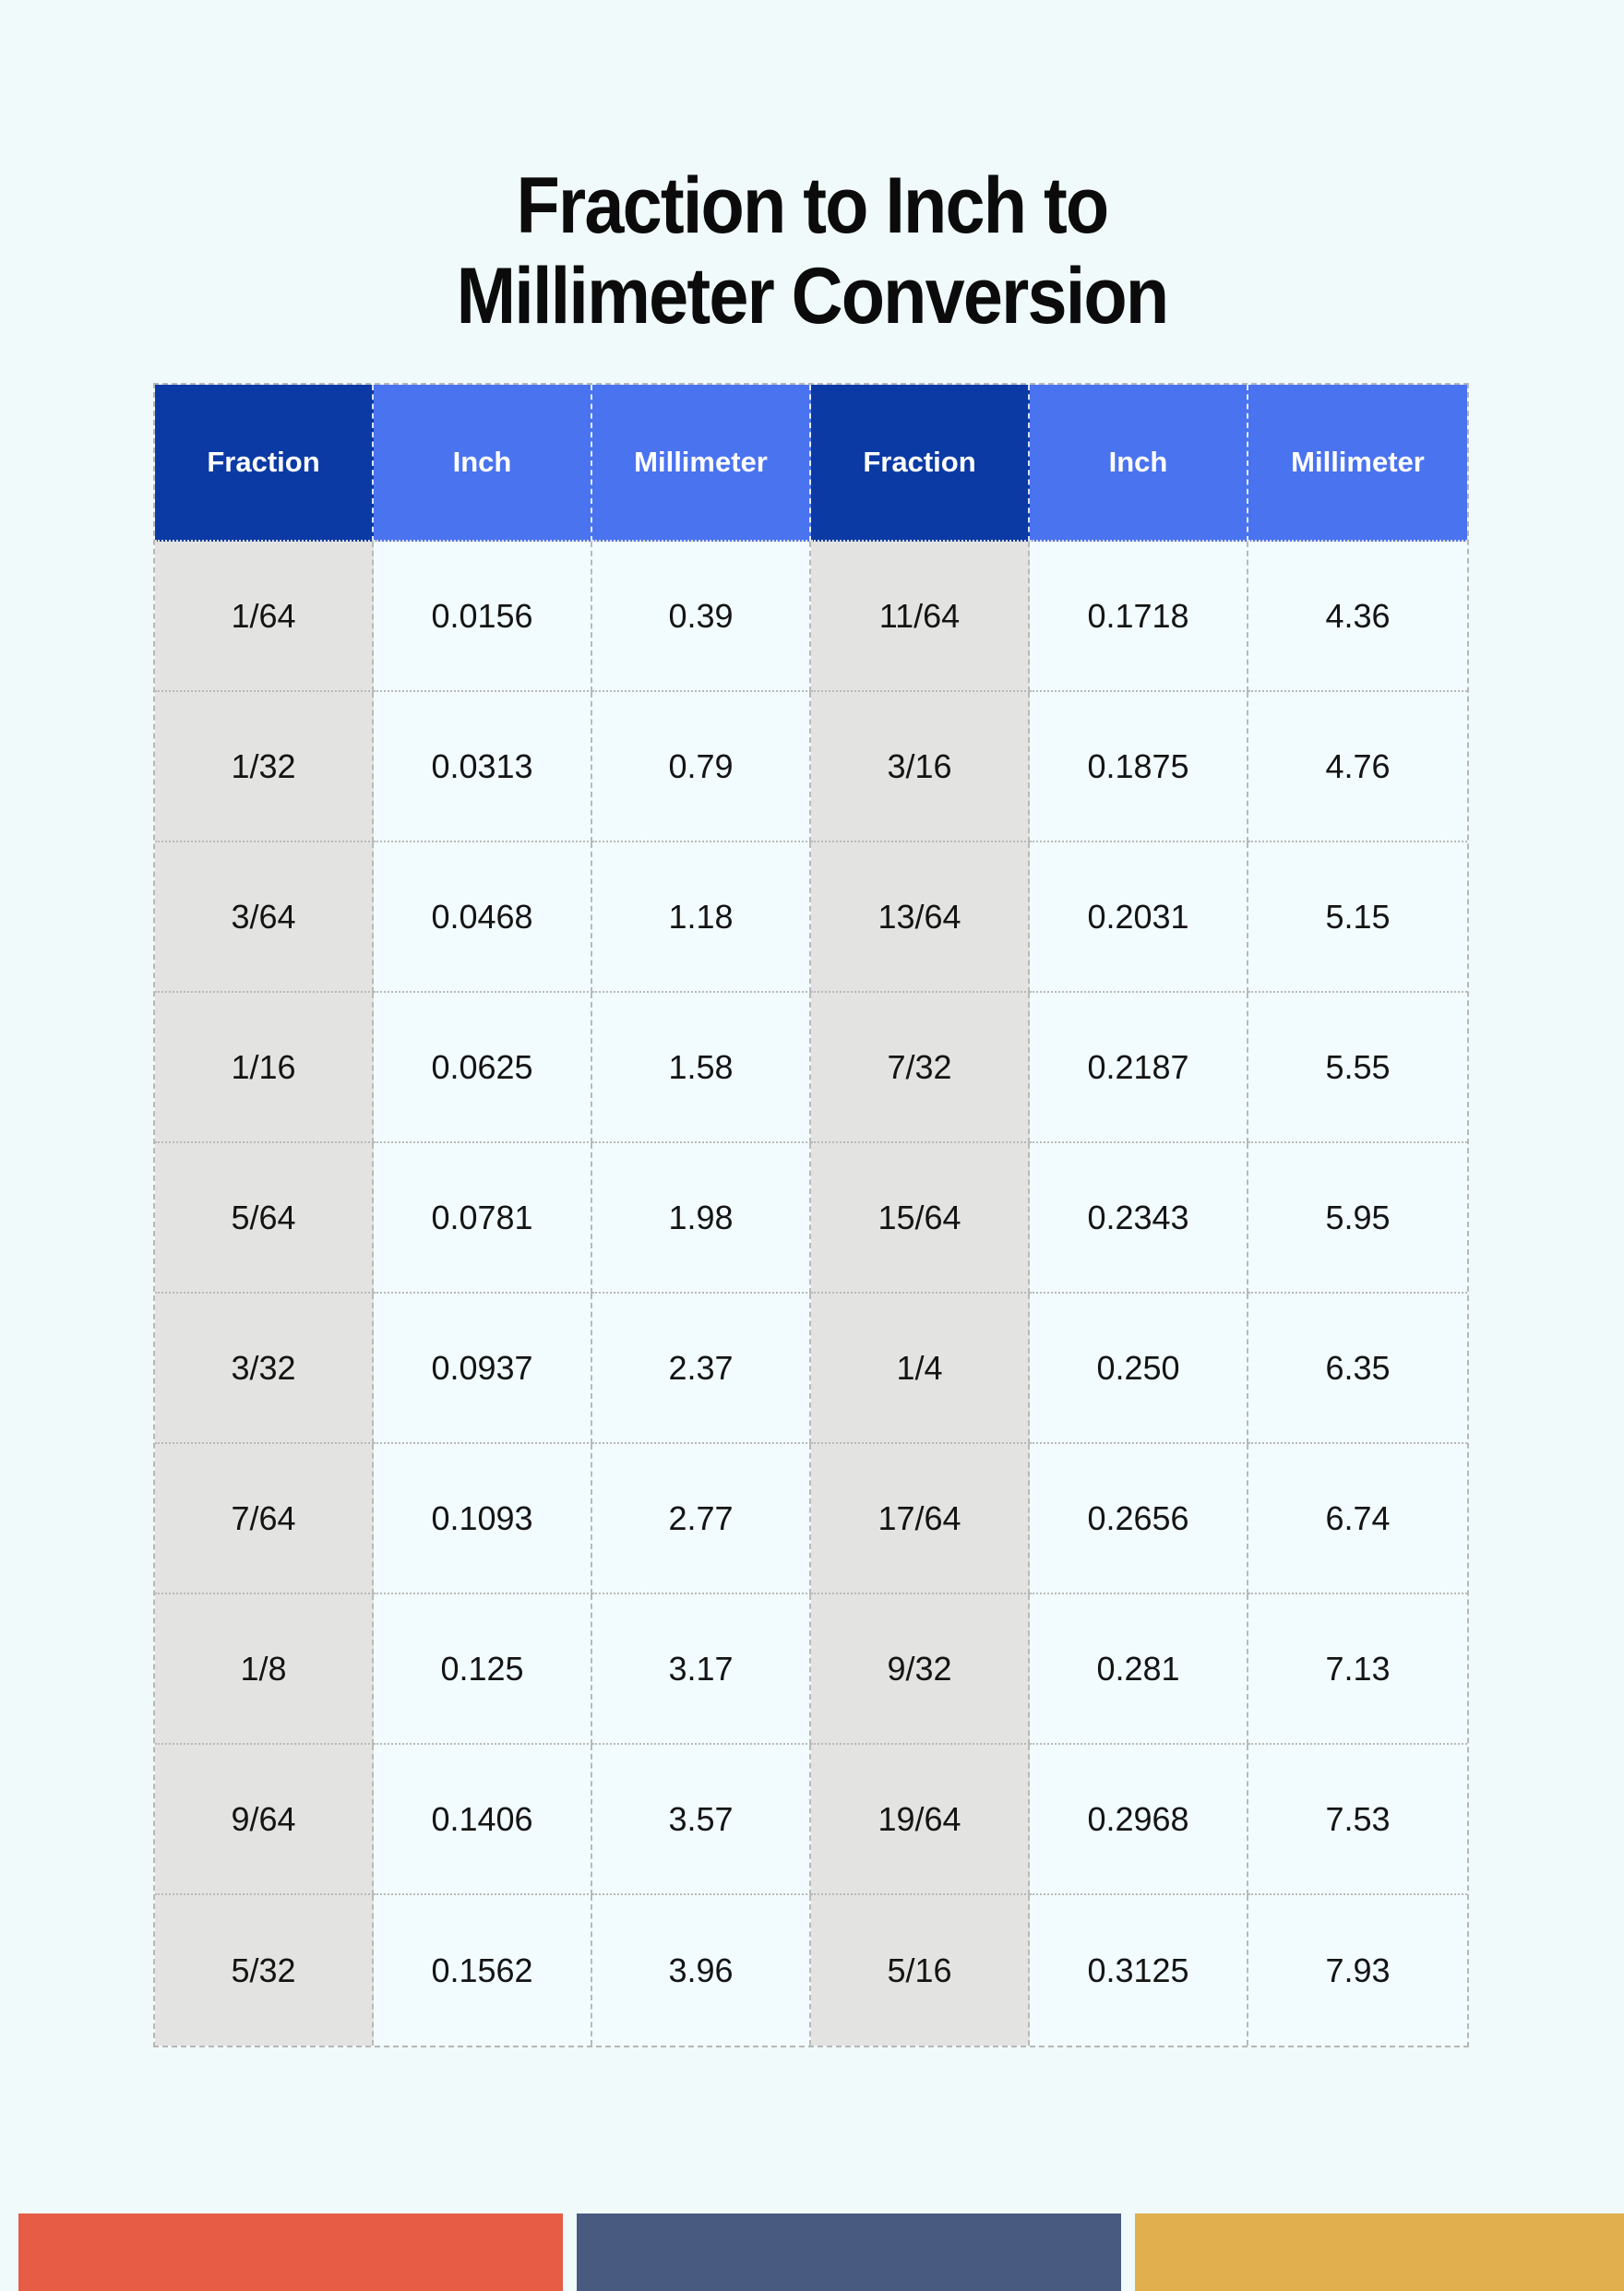  I want to click on header-cell-fraction-right: Fraction, so click(920, 464).